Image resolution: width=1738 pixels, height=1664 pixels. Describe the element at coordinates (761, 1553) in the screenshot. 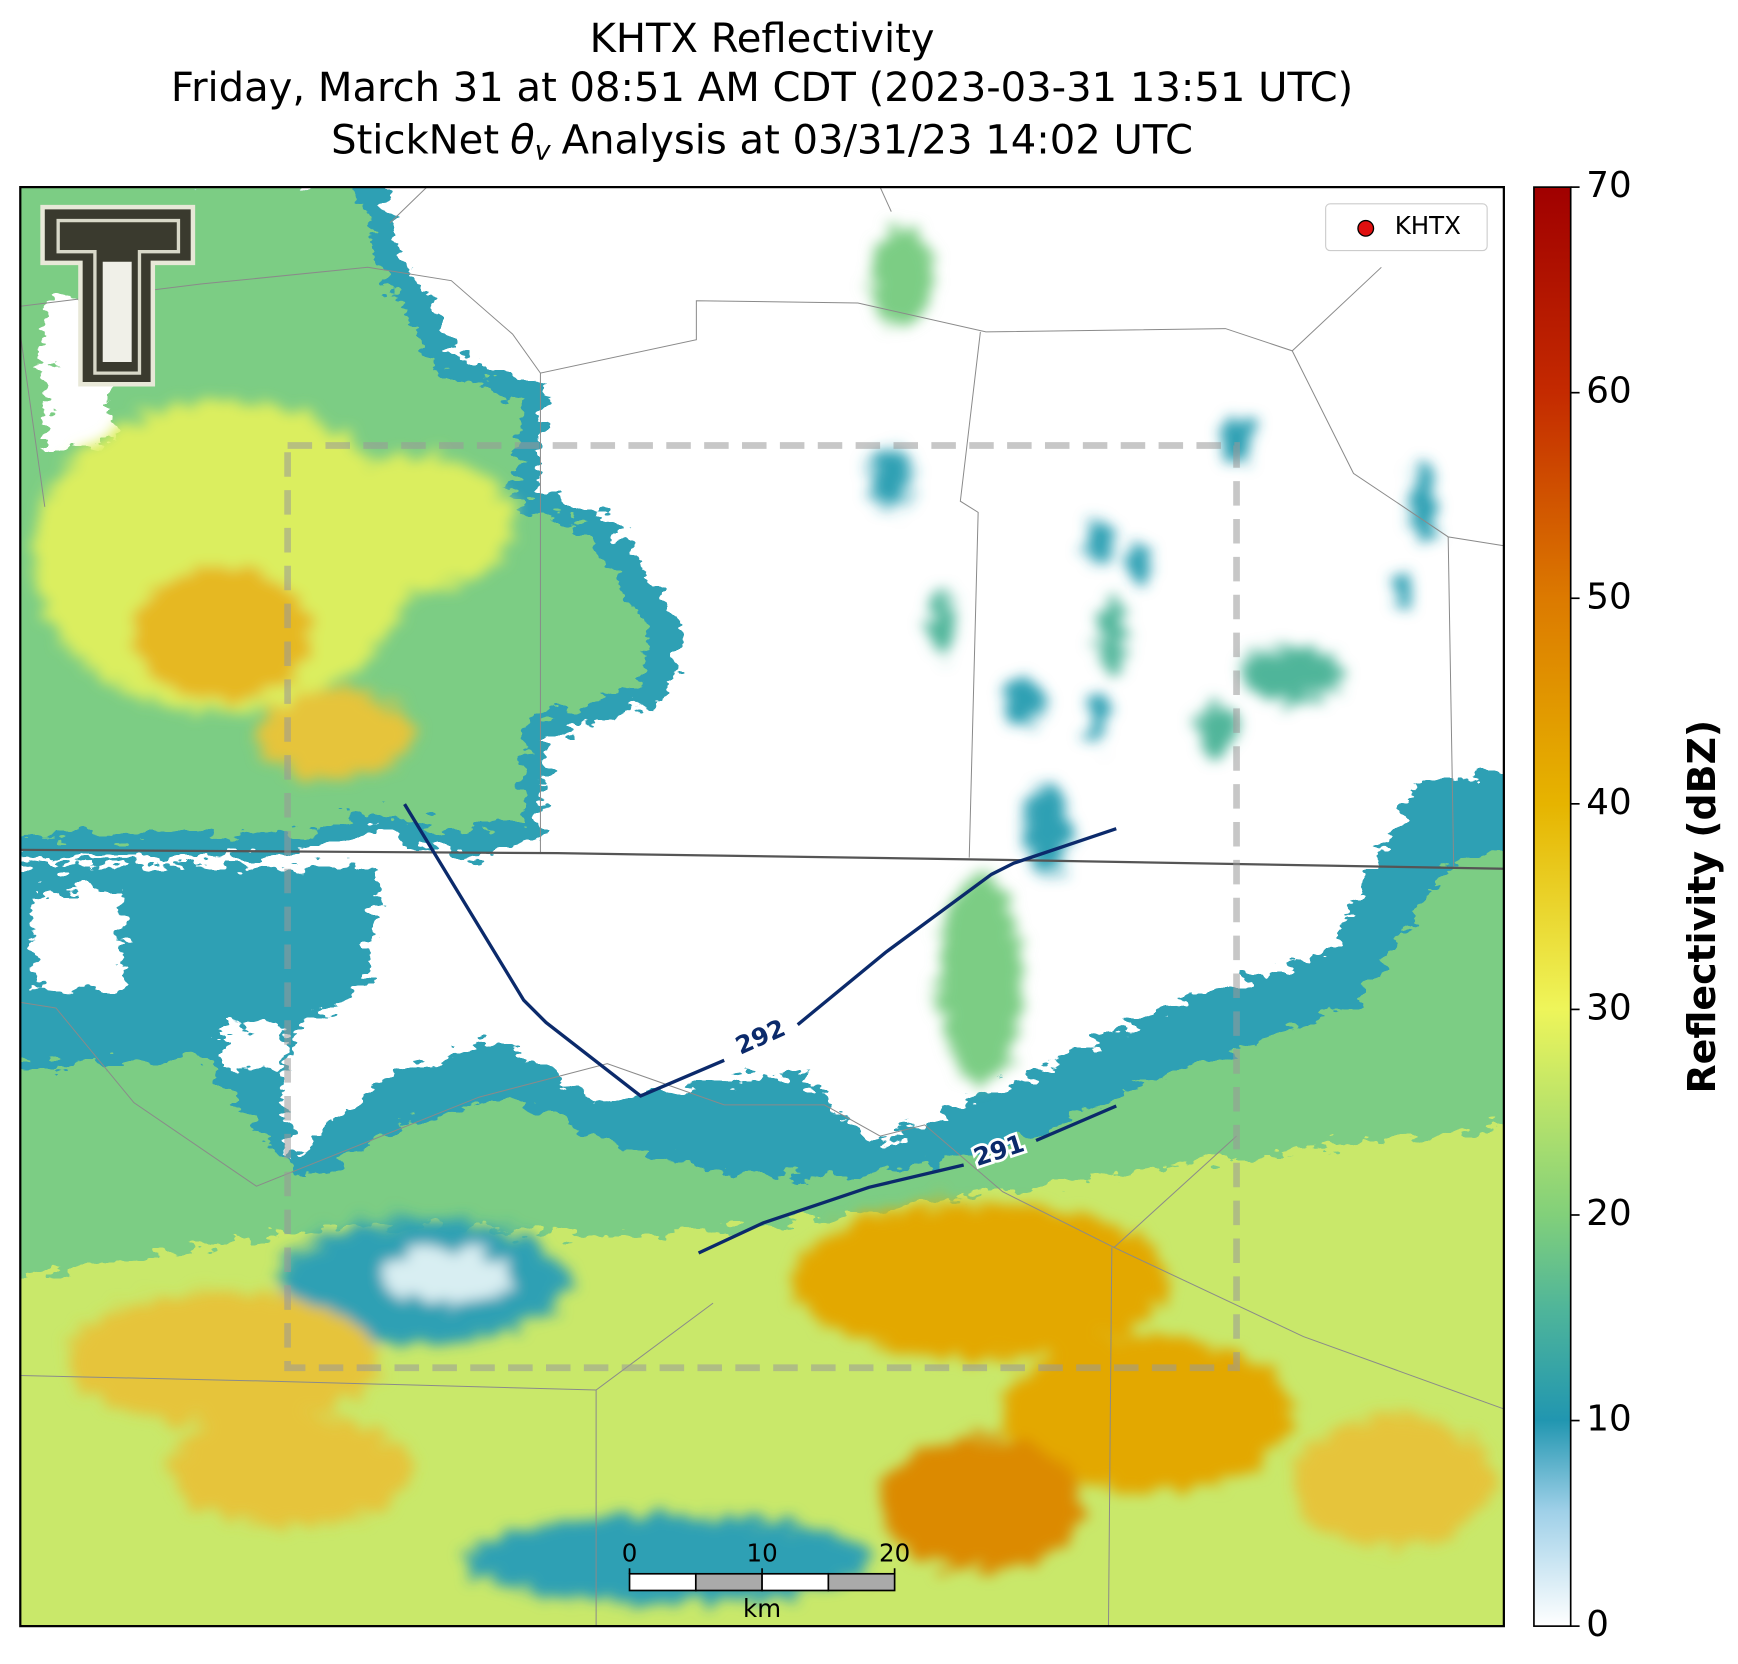

I see `scale-tick-label: 10` at that location.